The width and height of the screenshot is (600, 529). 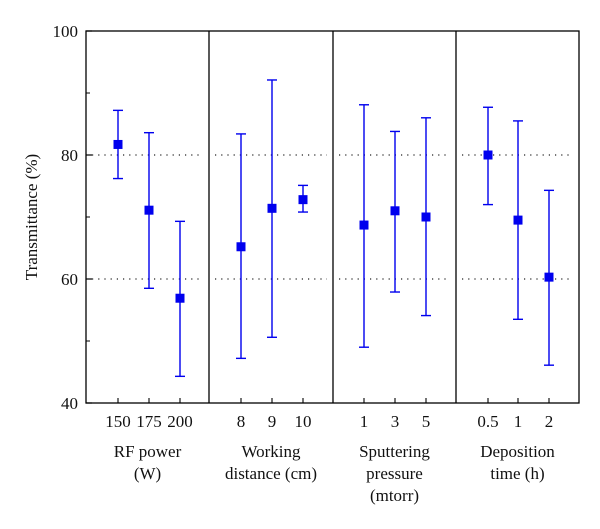 I want to click on x-tick-label: 9, so click(x=272, y=421).